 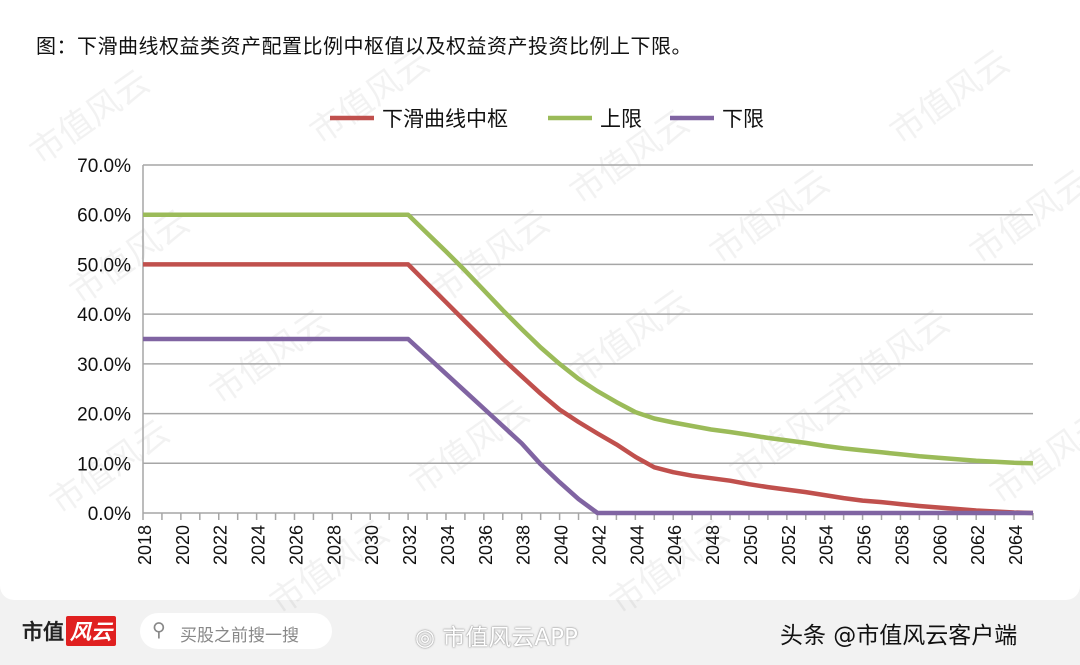 I want to click on y-tick-label: 10.0%, so click(x=104, y=464).